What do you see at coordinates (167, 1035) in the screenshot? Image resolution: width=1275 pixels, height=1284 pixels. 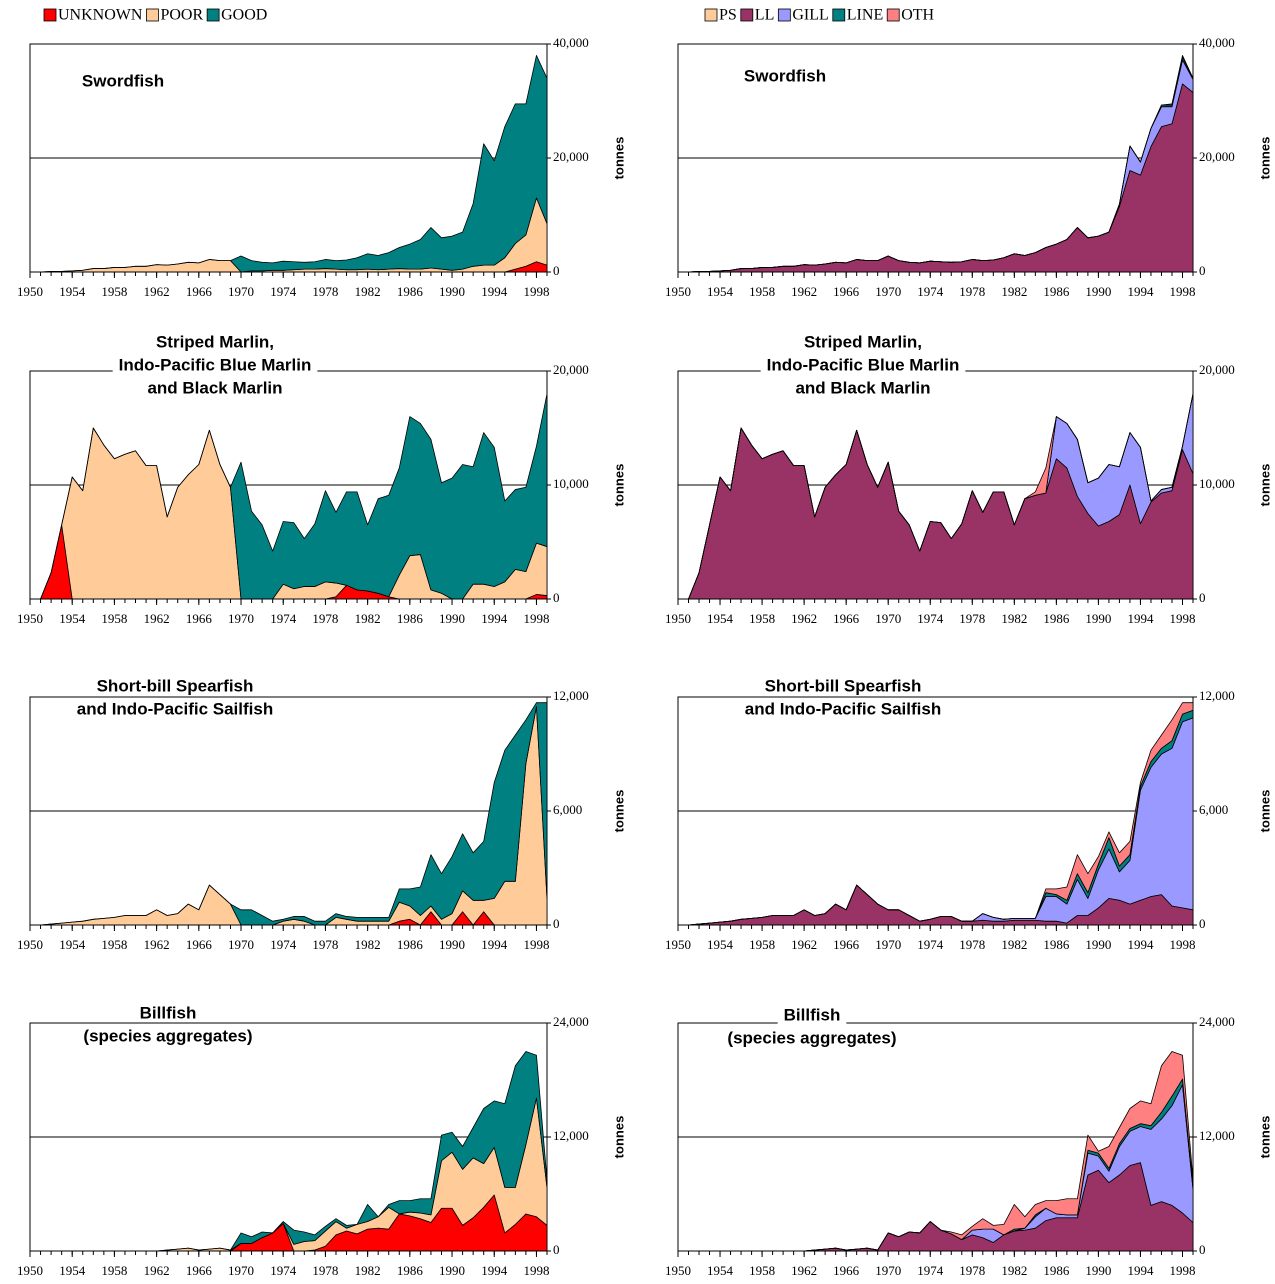 I see `chart-title: (species aggregates)` at bounding box center [167, 1035].